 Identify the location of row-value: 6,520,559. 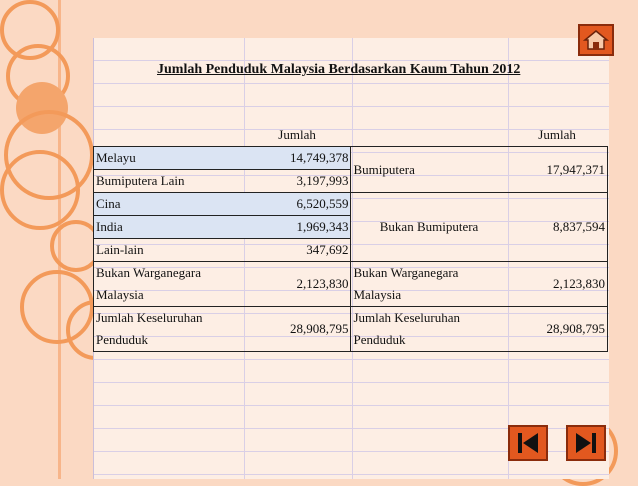
(297, 204).